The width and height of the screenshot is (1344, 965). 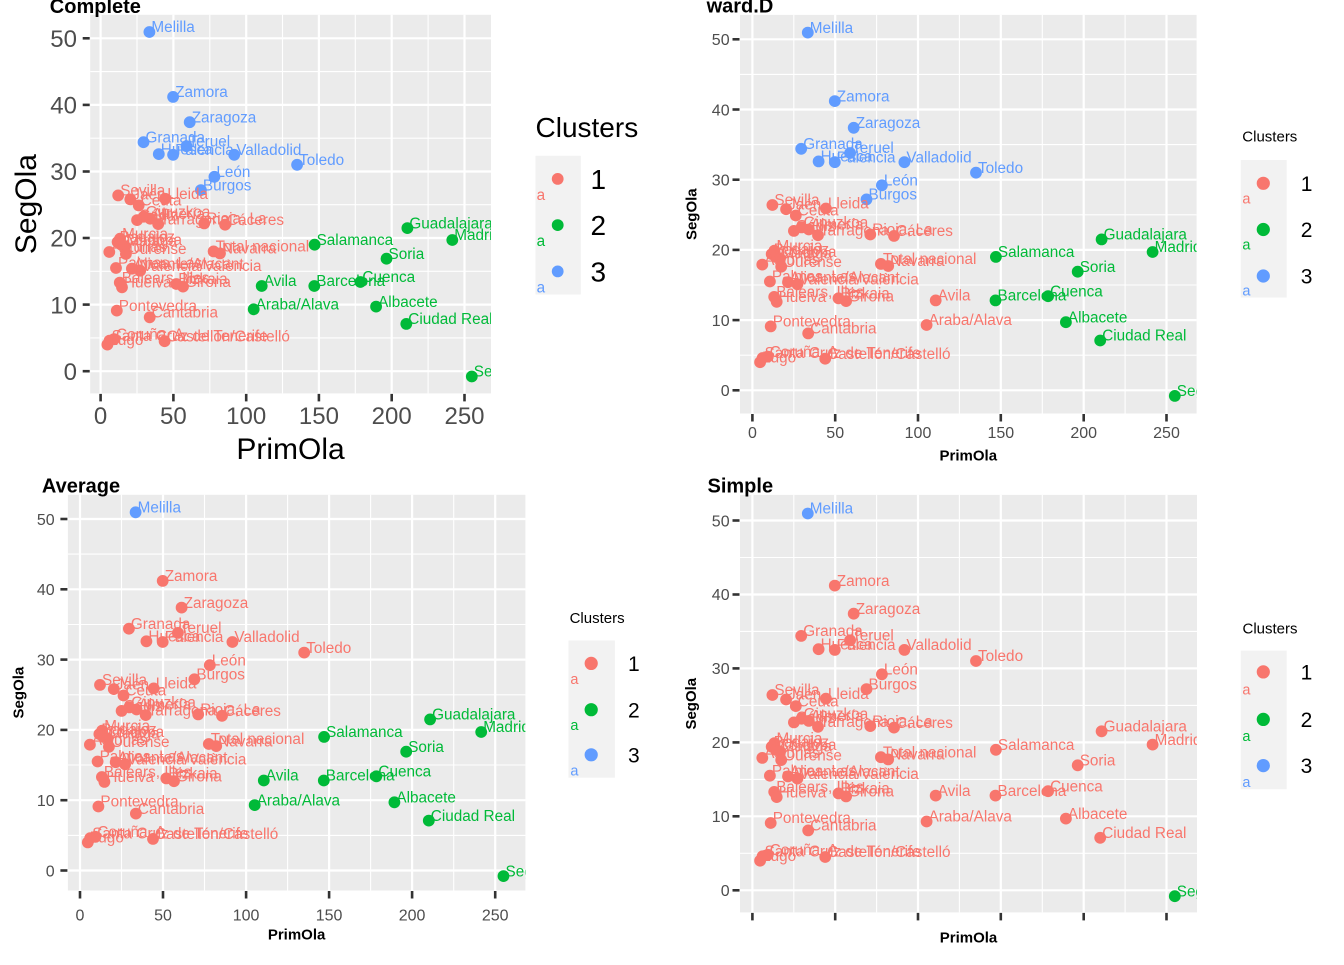 I want to click on svg-text: 150, so click(x=319, y=416).